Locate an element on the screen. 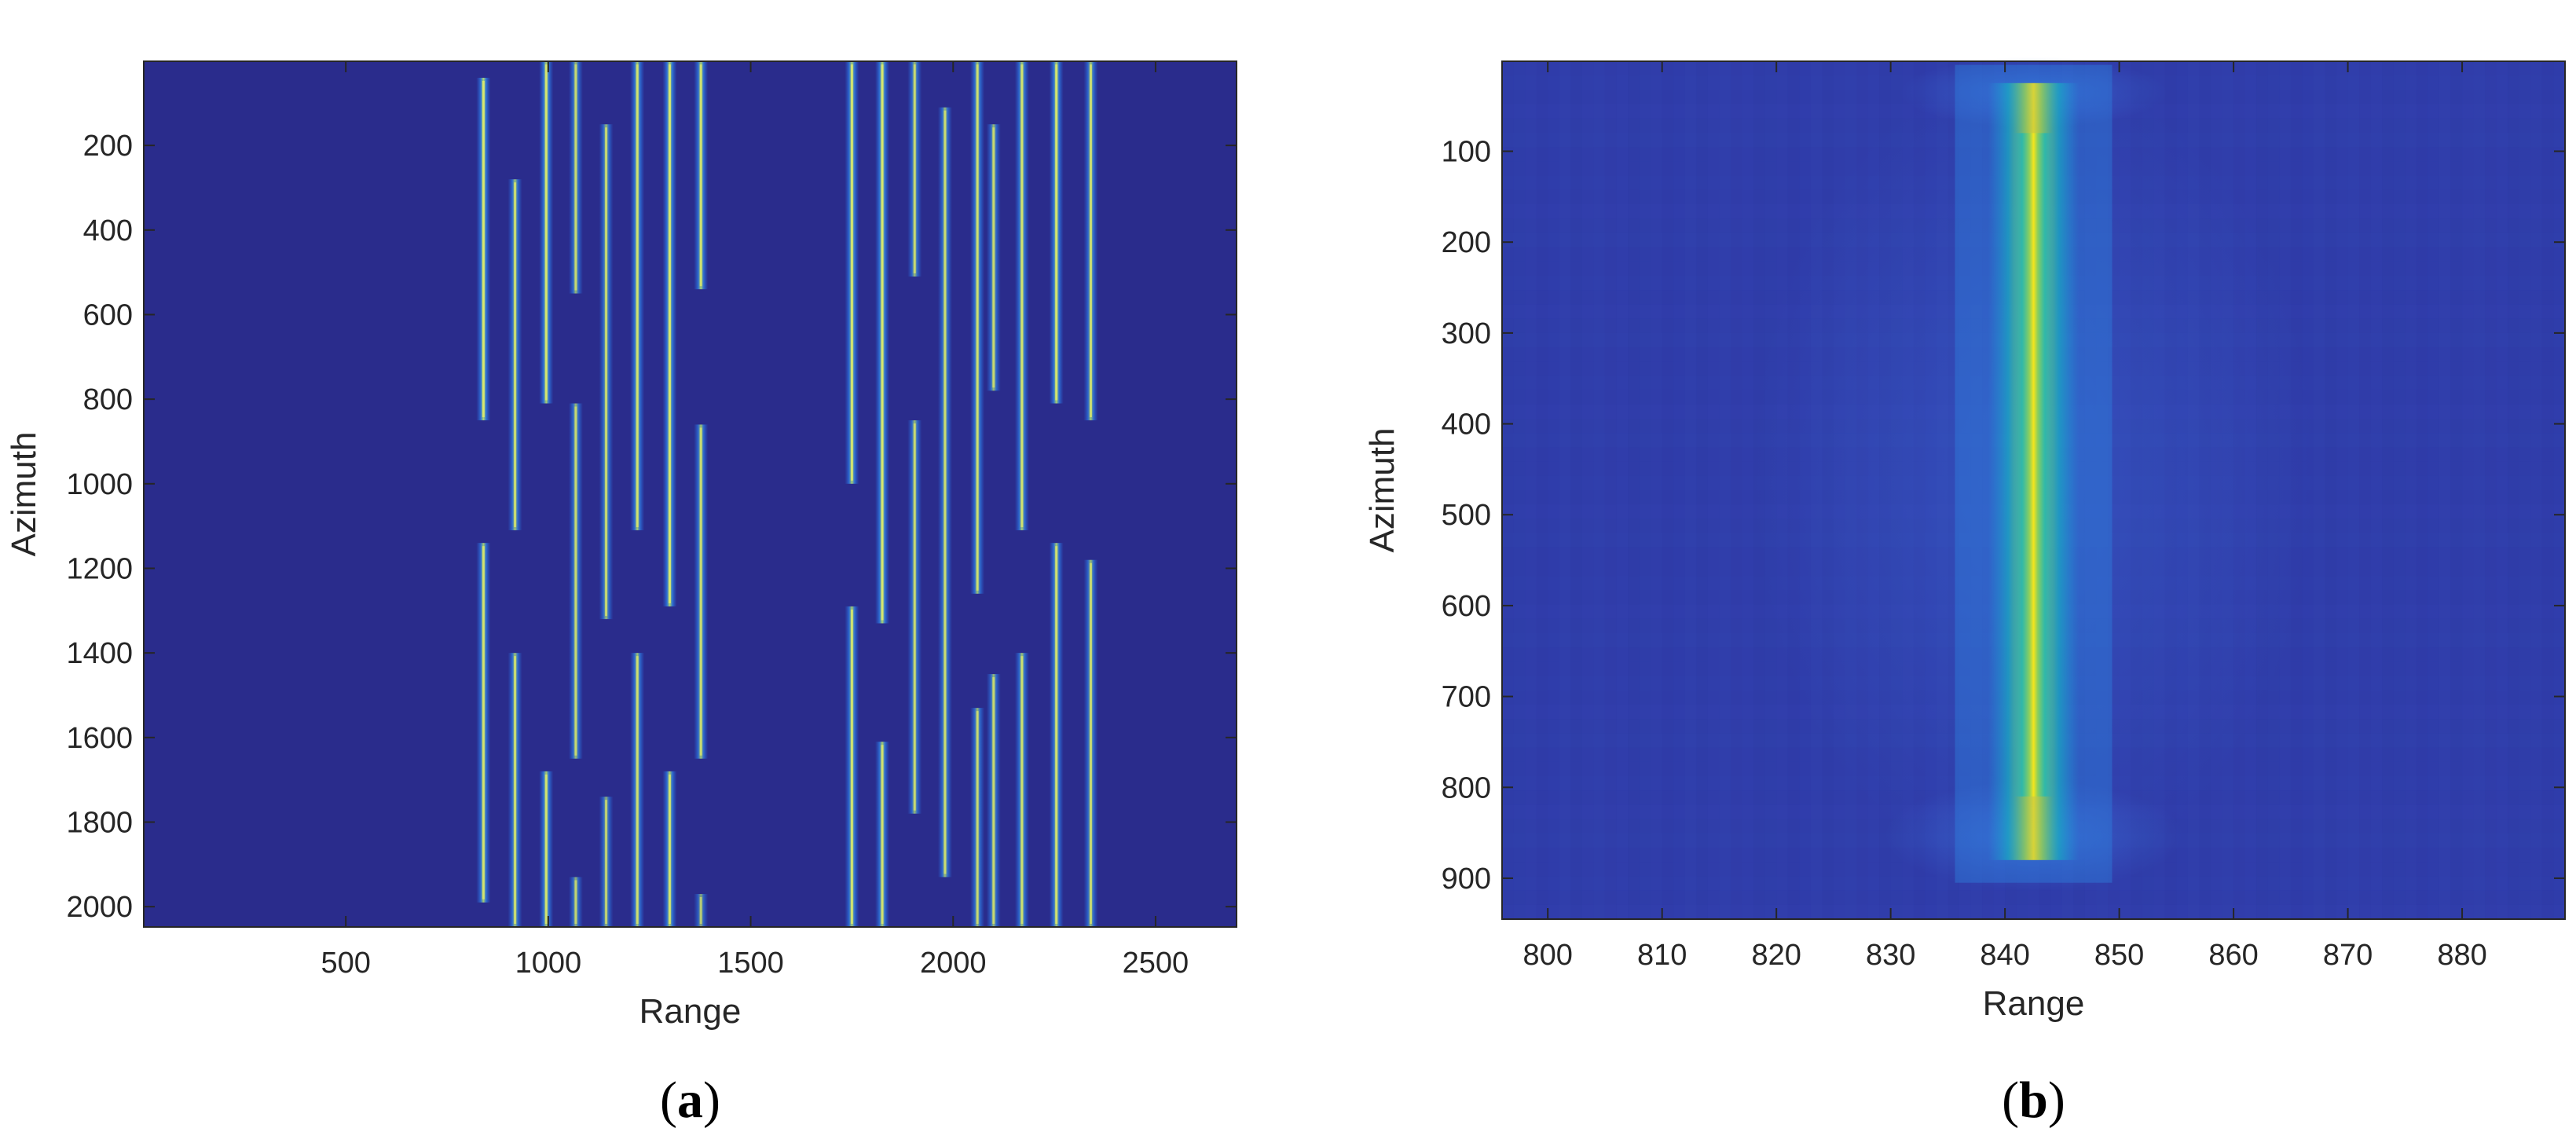 This screenshot has height=1143, width=2576. y-tick-label: 300 is located at coordinates (1466, 334).